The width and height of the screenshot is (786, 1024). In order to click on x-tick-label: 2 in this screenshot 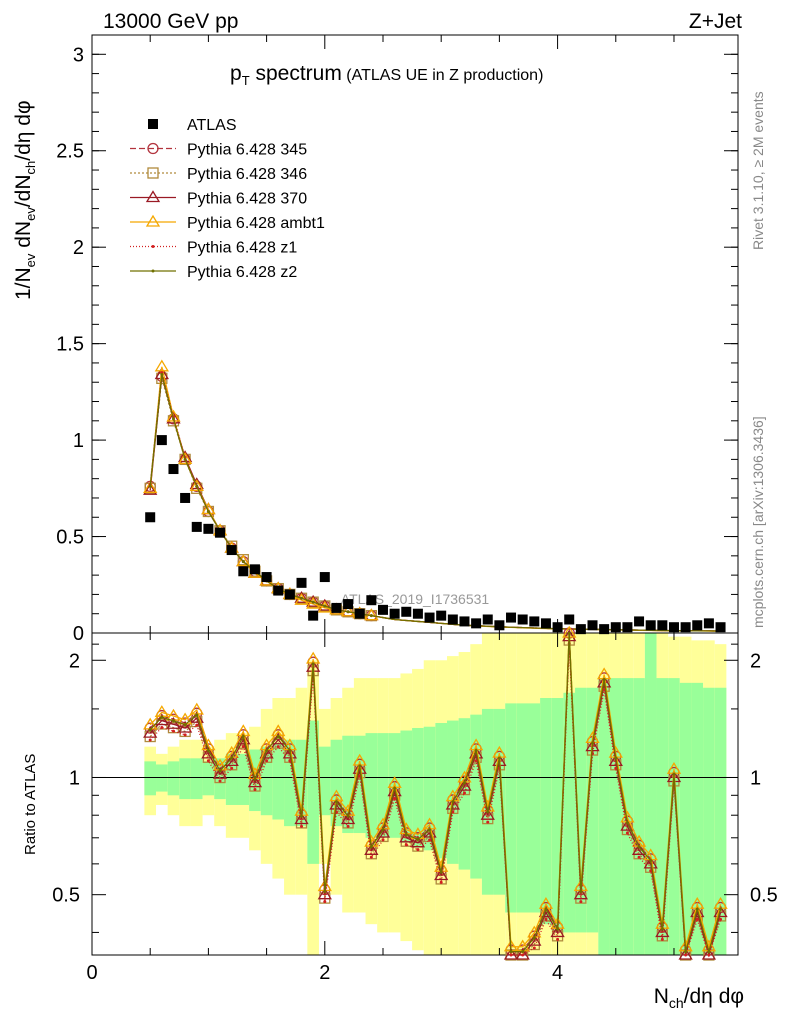, I will do `click(324, 973)`.